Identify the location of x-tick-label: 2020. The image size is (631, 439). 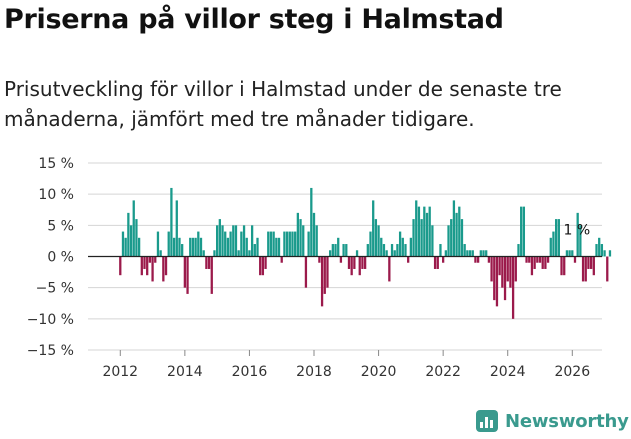
(379, 372).